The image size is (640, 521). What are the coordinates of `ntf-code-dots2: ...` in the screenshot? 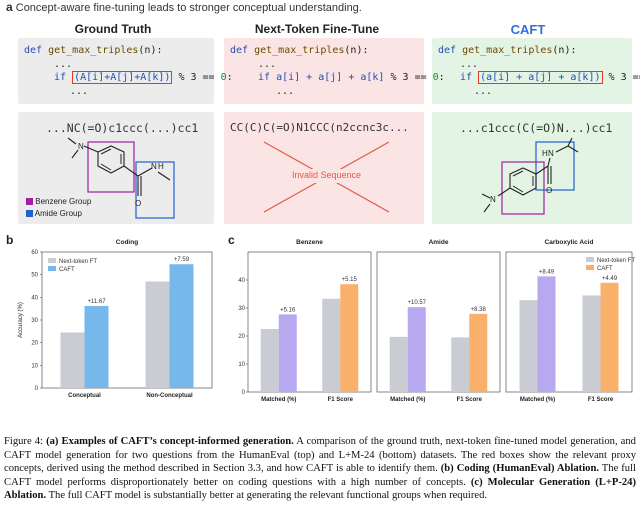 It's located at (285, 91).